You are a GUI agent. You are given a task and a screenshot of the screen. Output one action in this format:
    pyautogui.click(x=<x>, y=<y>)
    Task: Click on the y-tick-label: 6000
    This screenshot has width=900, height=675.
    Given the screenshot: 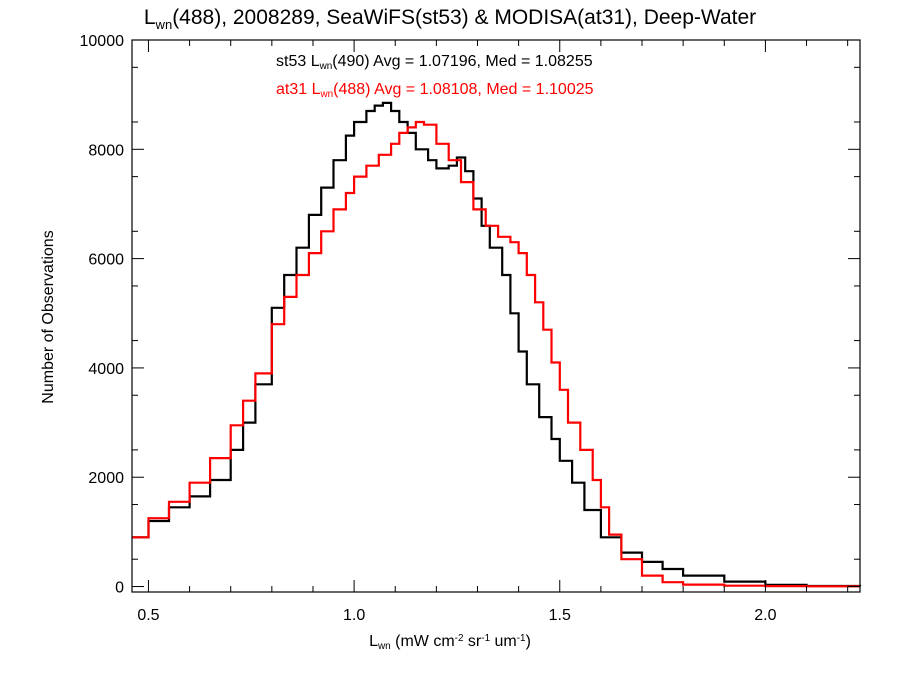 What is the action you would take?
    pyautogui.click(x=106, y=260)
    